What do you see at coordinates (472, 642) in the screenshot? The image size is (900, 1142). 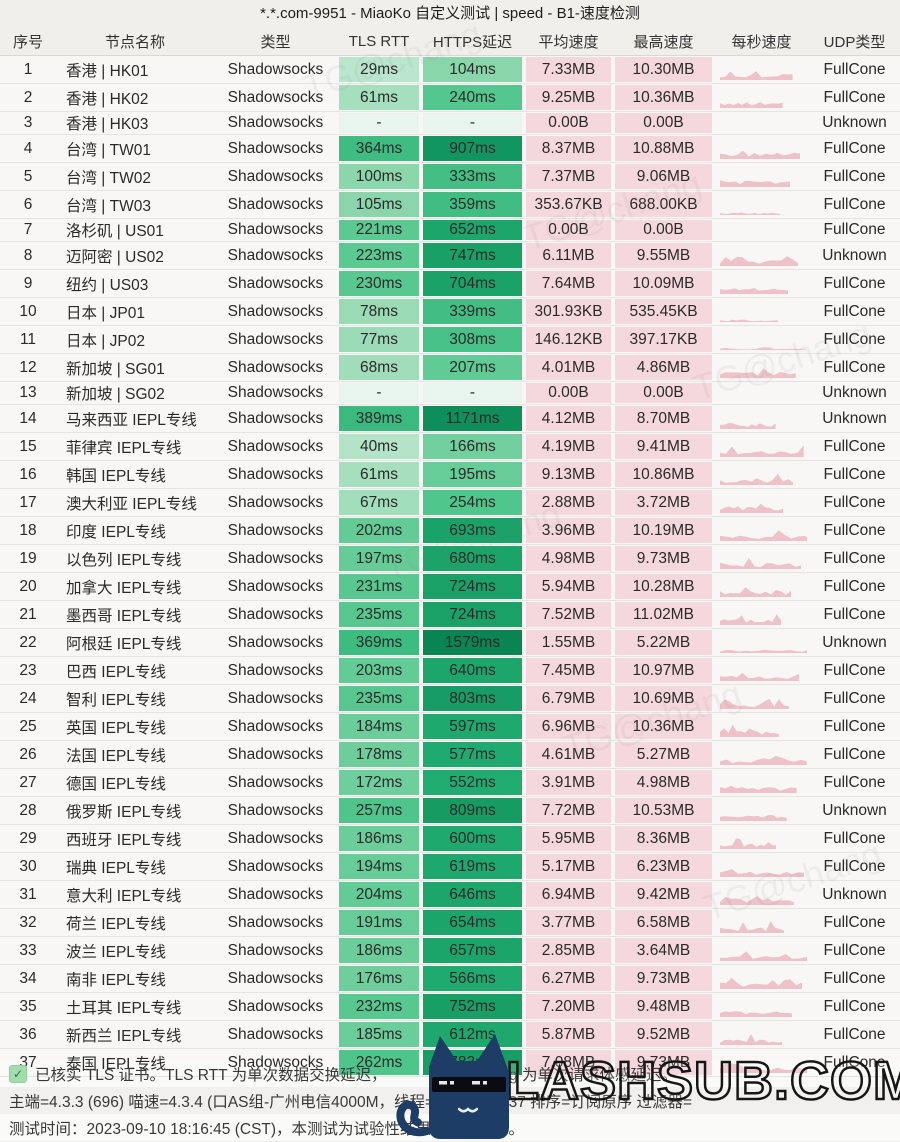 I see `https-latency-value: 1579ms` at bounding box center [472, 642].